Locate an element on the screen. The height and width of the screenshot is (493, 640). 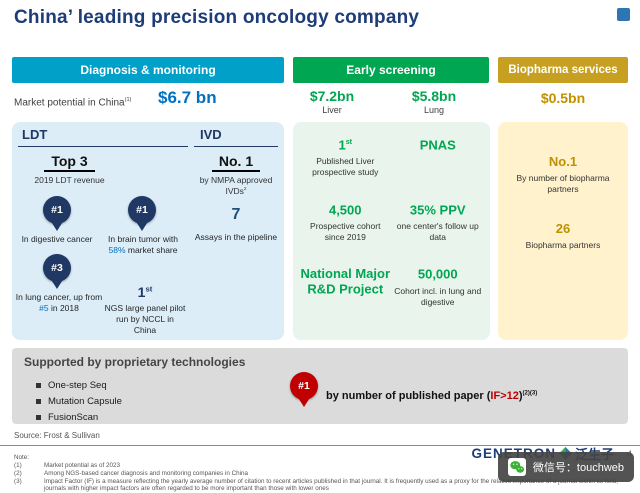
stat-value: 50,000 is located at coordinates (438, 274).